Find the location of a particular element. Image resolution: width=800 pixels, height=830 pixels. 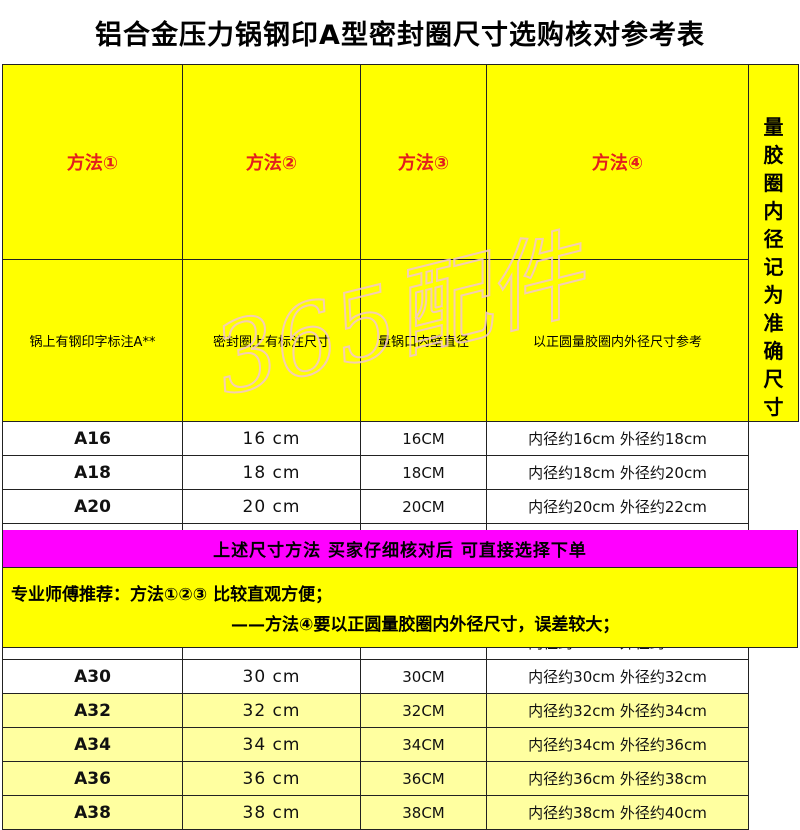

side-note-cell: 量胶圈内径记为准确尺寸 is located at coordinates (773, 243).